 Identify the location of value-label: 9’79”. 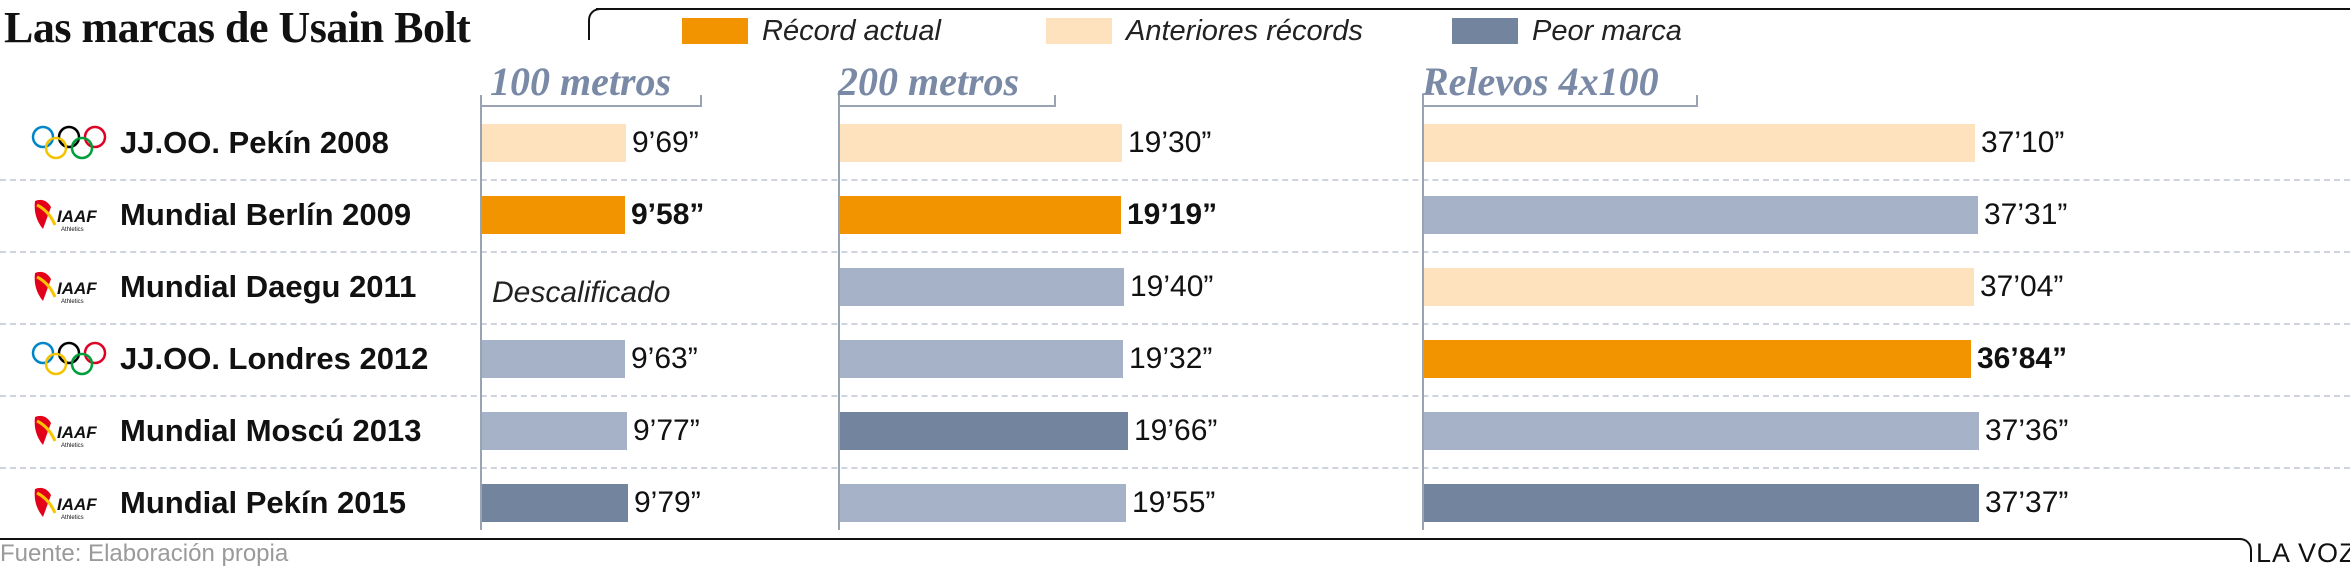
(667, 502).